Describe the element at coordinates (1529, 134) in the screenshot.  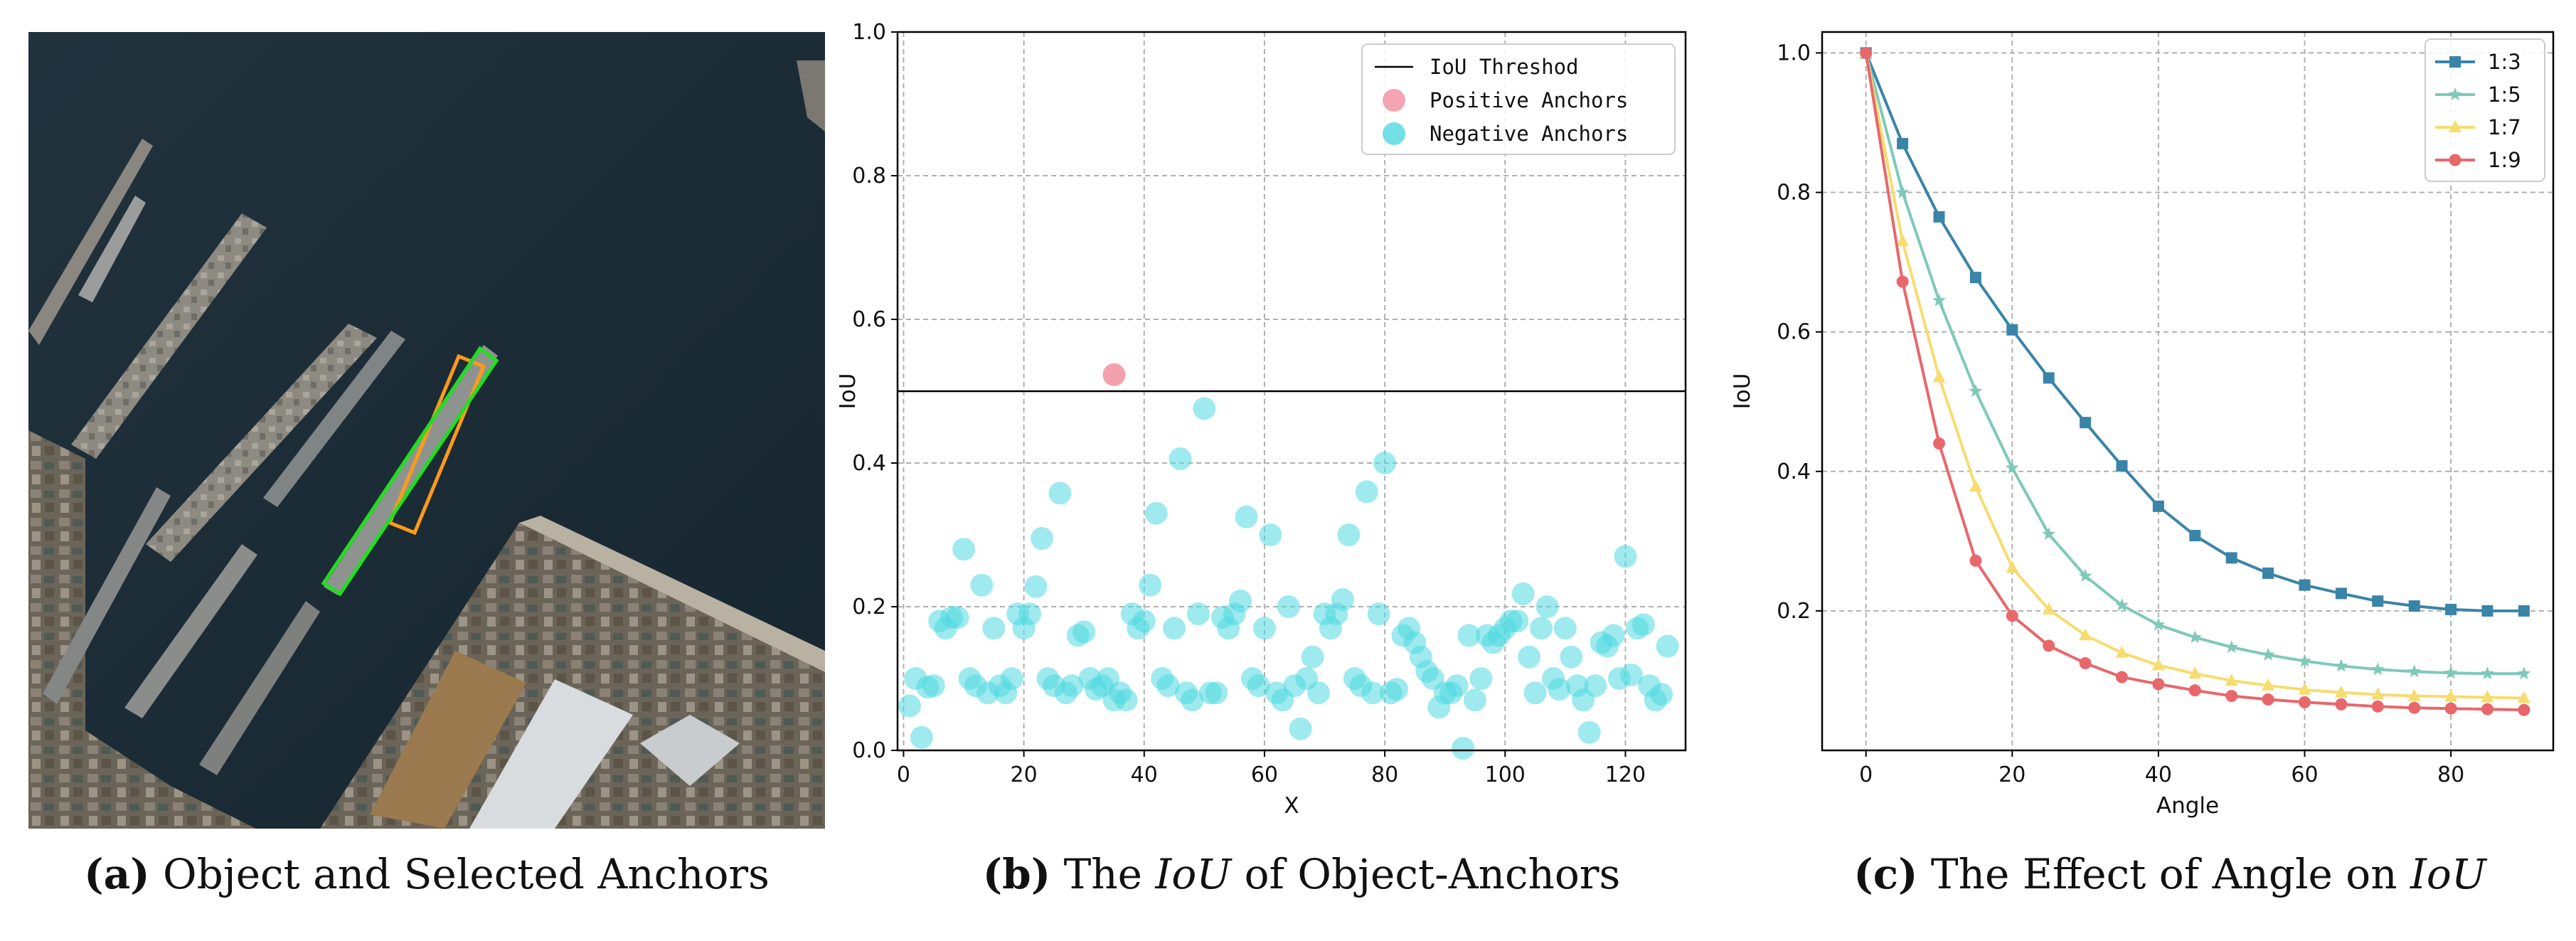
I see `legend-entry-label: Negative Anchors` at that location.